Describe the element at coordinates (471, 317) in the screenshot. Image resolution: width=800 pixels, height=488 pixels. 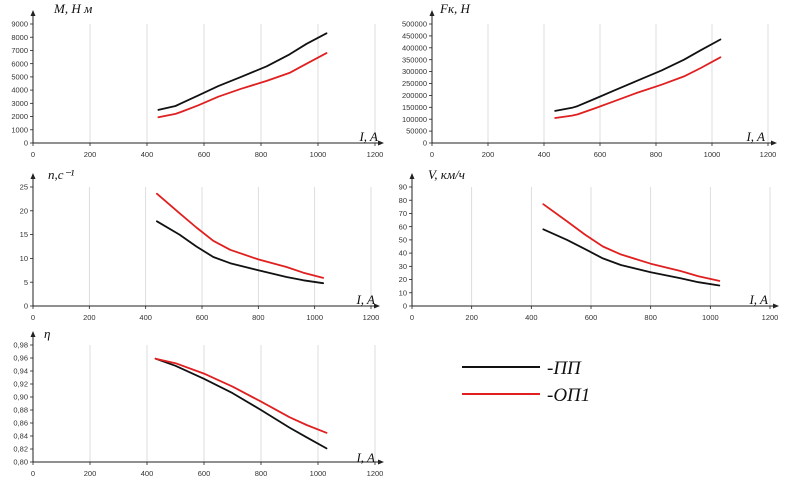
I see `x-tick-label-velocity: 200` at that location.